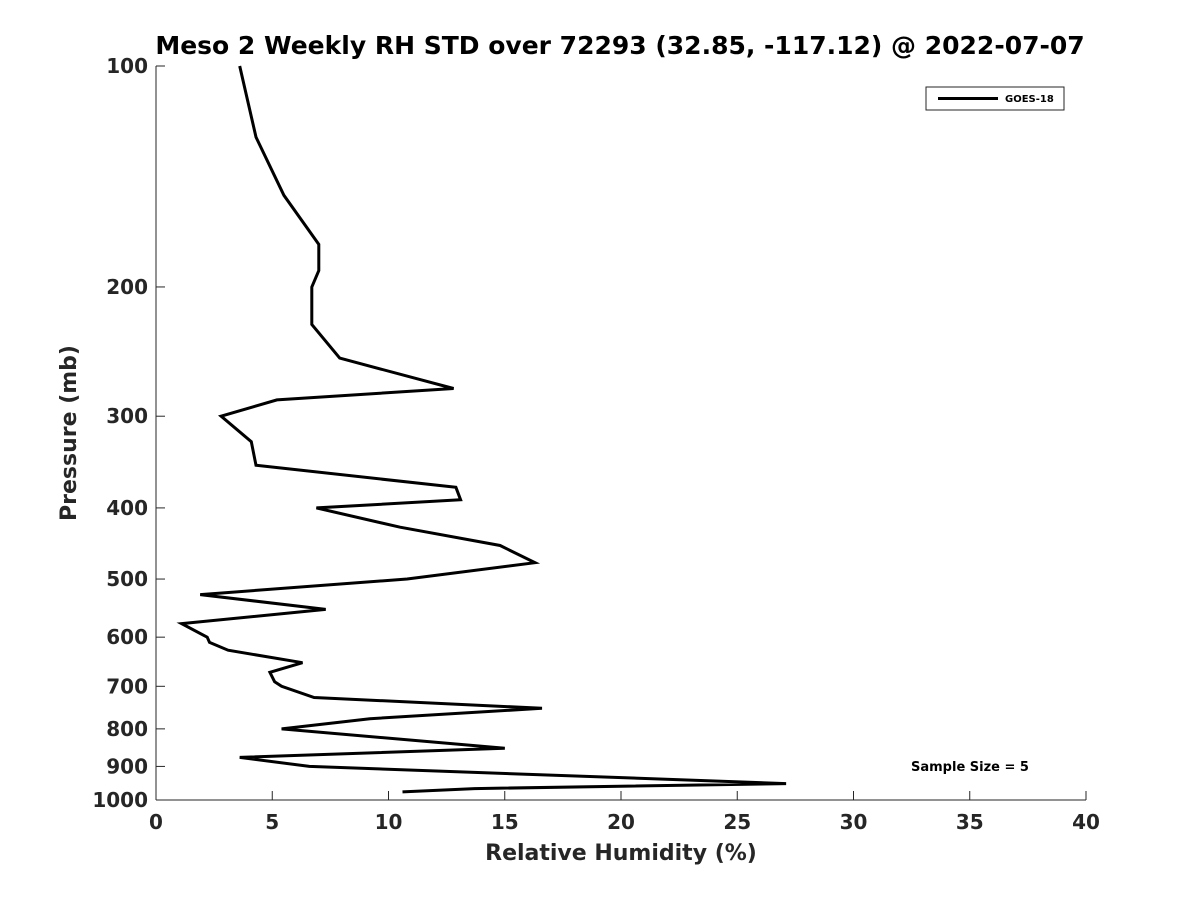 Image resolution: width=1200 pixels, height=900 pixels. I want to click on x-tick-label: 10, so click(389, 822).